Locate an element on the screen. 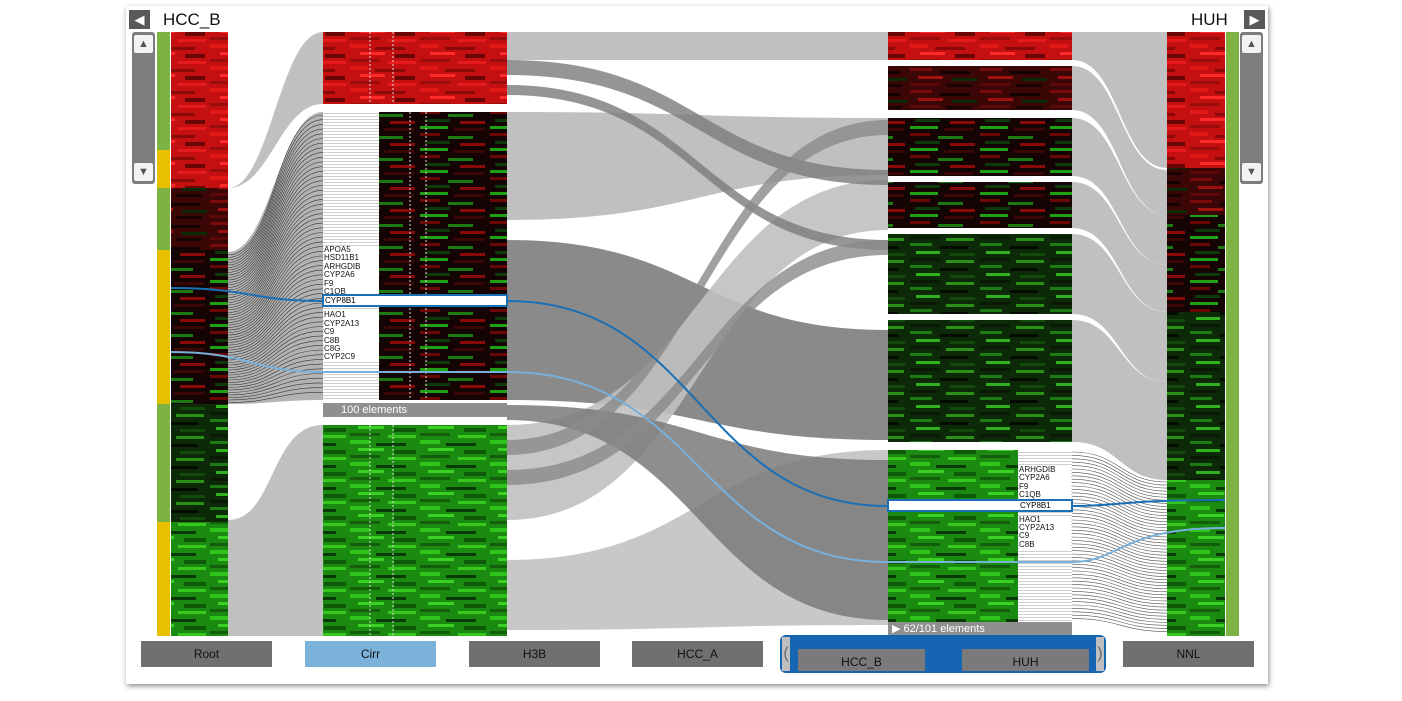  left-dataset-title: HCC_B is located at coordinates (192, 19).